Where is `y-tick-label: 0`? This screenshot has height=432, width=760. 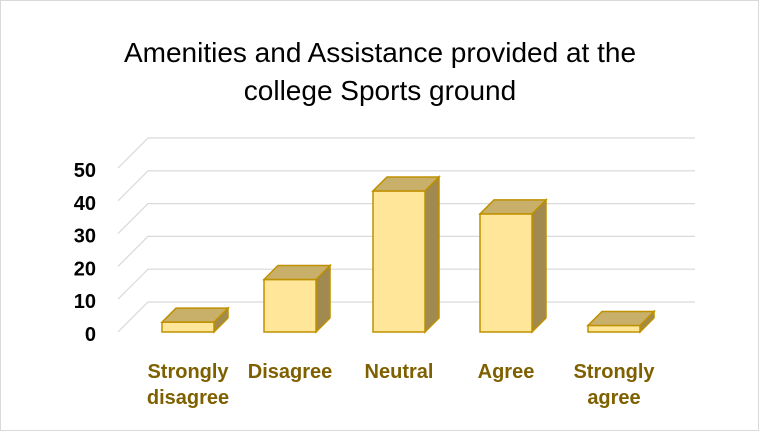
y-tick-label: 0 is located at coordinates (90, 335).